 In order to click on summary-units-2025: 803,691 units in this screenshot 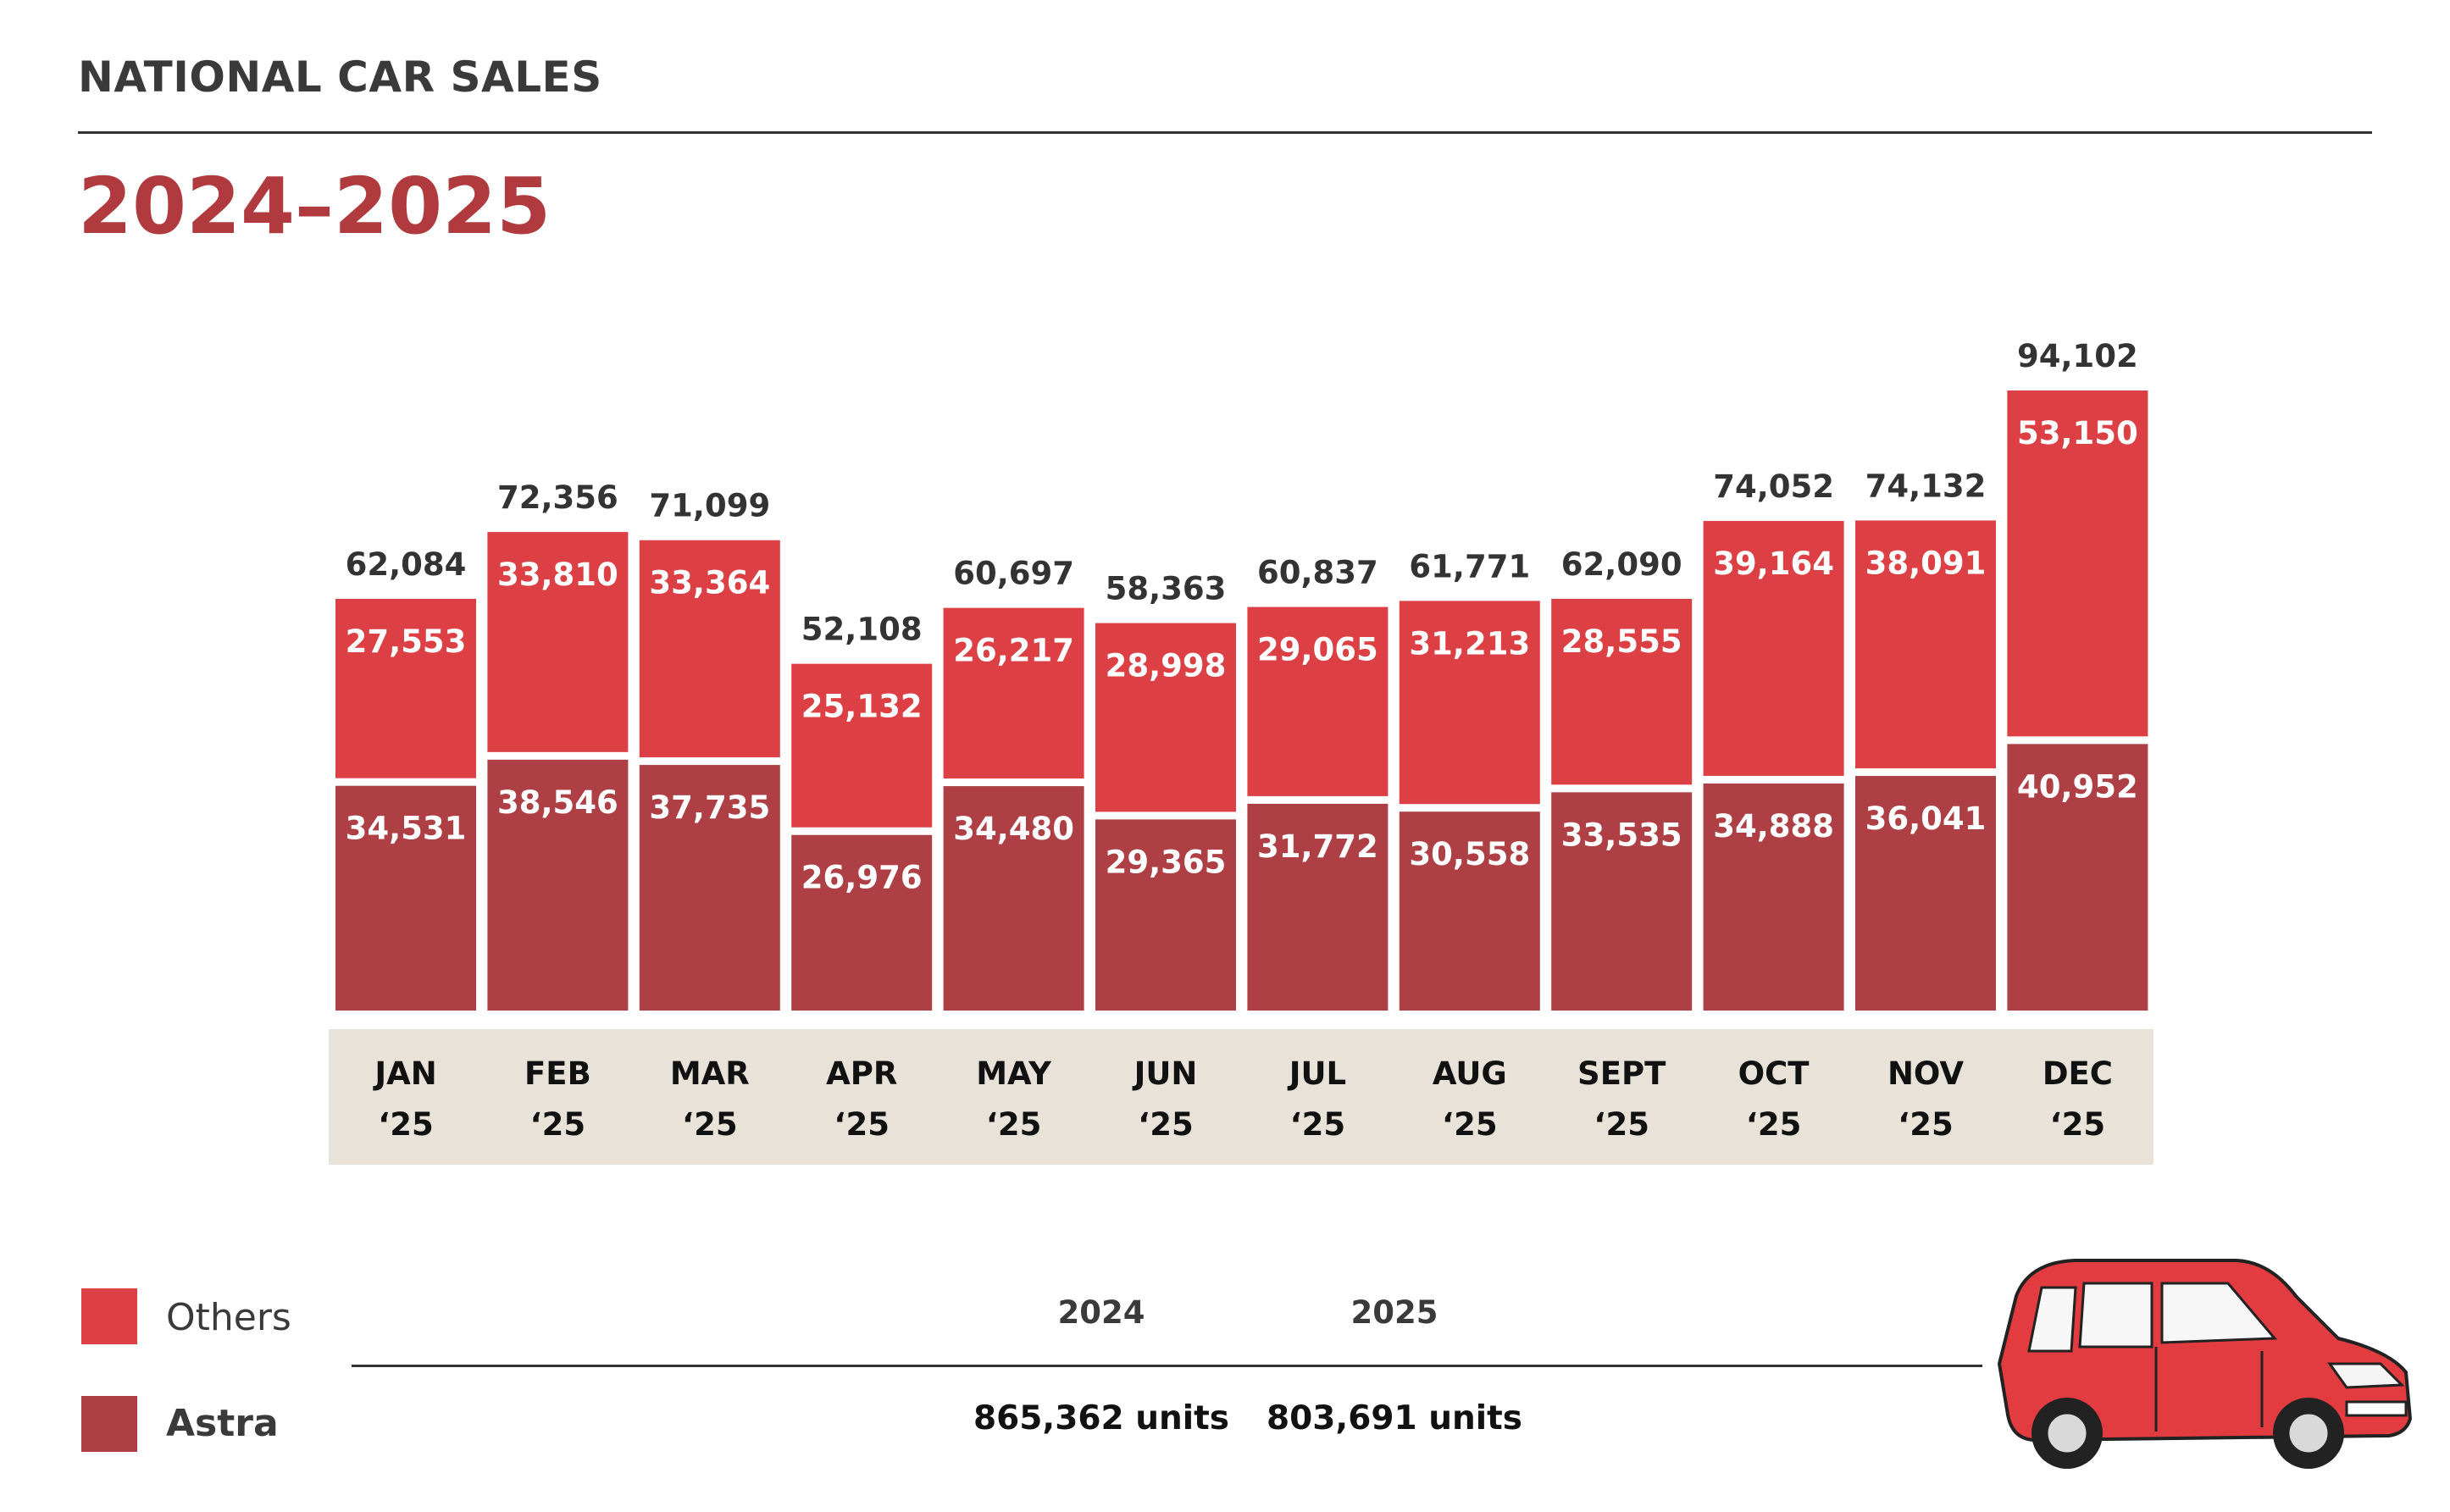, I will do `click(1394, 1418)`.